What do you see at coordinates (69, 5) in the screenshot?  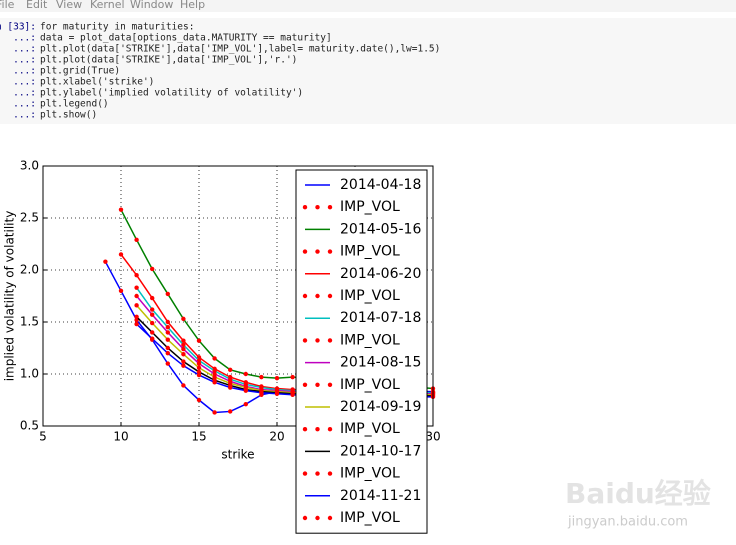 I see `menu-item: View` at bounding box center [69, 5].